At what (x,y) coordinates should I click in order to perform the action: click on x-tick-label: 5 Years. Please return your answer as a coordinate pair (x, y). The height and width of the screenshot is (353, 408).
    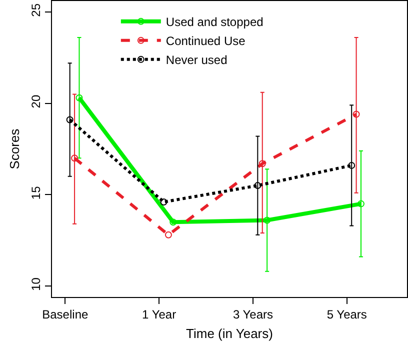
    Looking at the image, I should click on (346, 314).